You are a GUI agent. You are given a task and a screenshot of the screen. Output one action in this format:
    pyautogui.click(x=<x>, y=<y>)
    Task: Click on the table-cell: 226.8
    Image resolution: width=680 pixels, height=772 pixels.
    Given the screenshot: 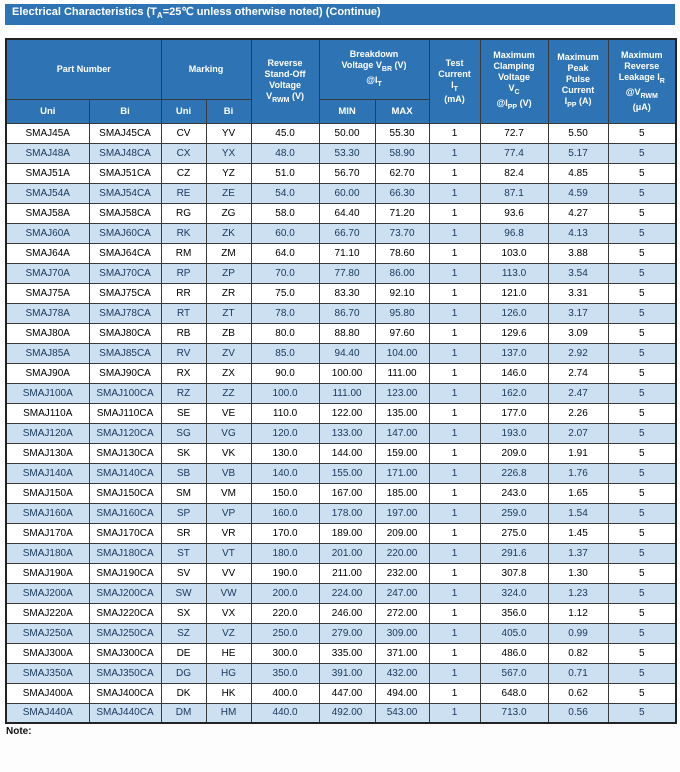 What is the action you would take?
    pyautogui.click(x=514, y=473)
    